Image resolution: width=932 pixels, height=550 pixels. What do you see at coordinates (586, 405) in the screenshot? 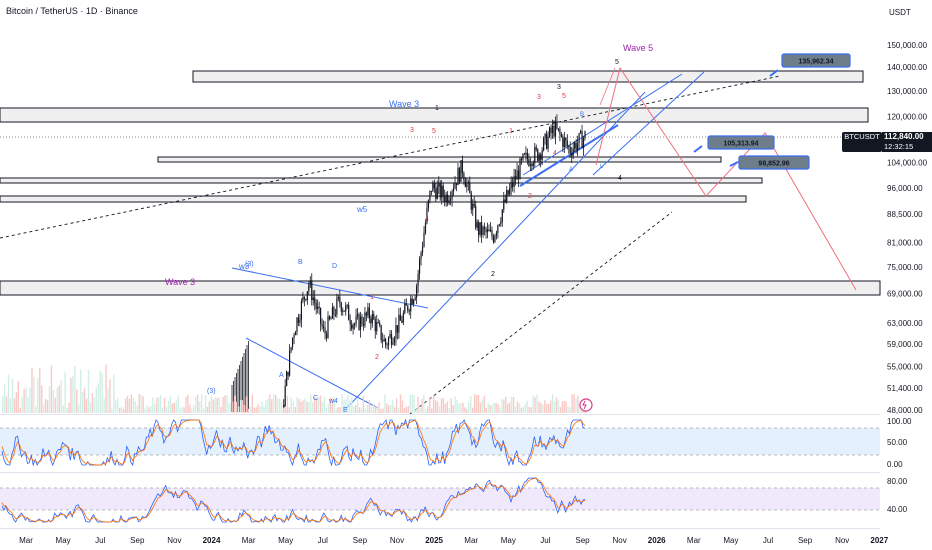
I see `event-icon` at bounding box center [586, 405].